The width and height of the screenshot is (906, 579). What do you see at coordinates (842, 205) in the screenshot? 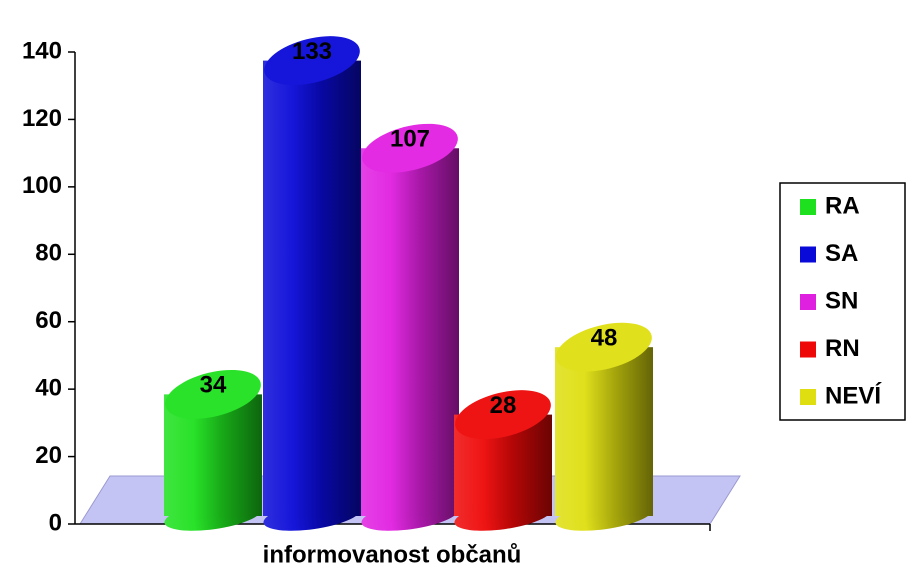
I see `legend-label: RA` at bounding box center [842, 205].